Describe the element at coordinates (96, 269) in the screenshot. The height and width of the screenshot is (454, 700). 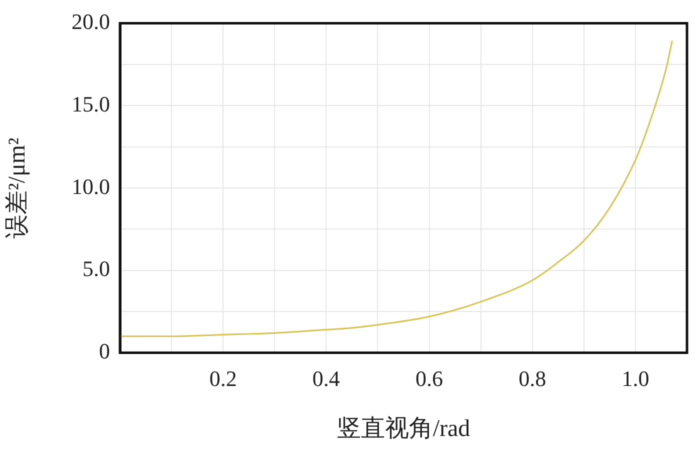
I see `y-tick-label: 5.0` at that location.